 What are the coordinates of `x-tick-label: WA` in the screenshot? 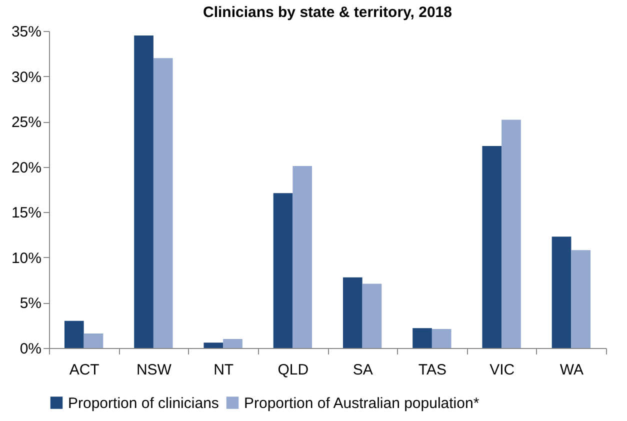 It's located at (572, 370).